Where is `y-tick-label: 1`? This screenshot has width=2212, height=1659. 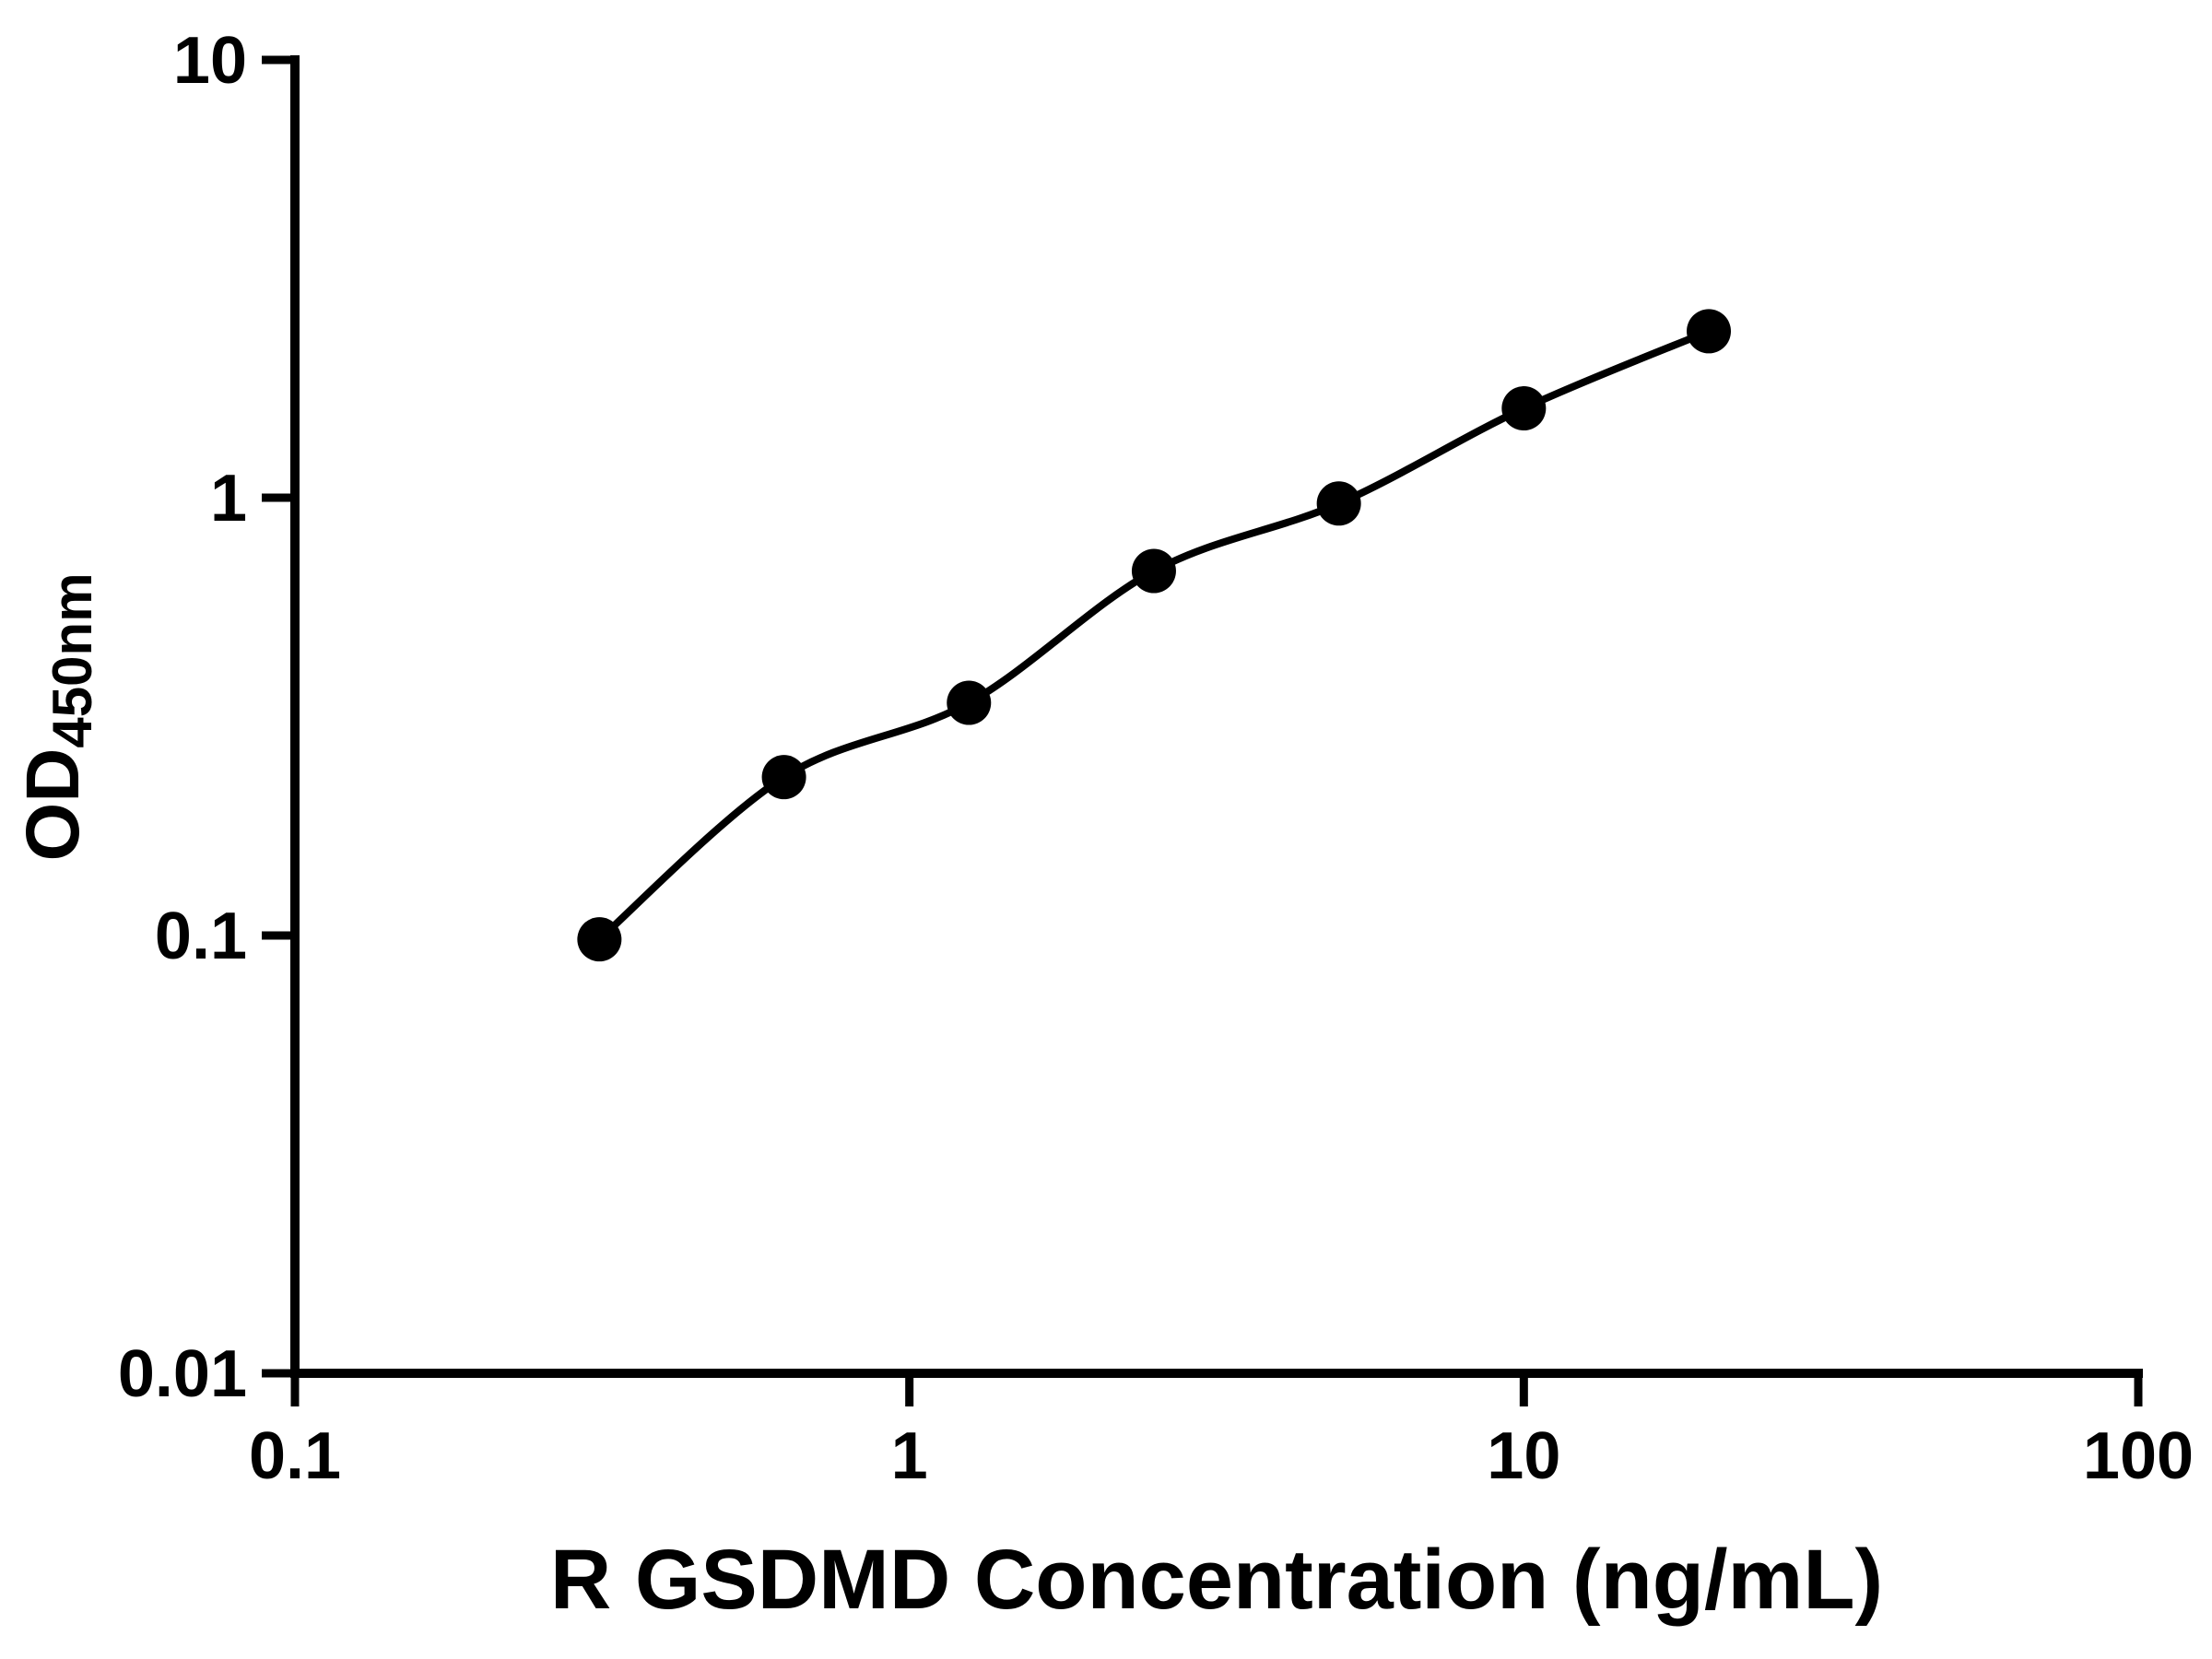 y-tick-label: 1 is located at coordinates (228, 498).